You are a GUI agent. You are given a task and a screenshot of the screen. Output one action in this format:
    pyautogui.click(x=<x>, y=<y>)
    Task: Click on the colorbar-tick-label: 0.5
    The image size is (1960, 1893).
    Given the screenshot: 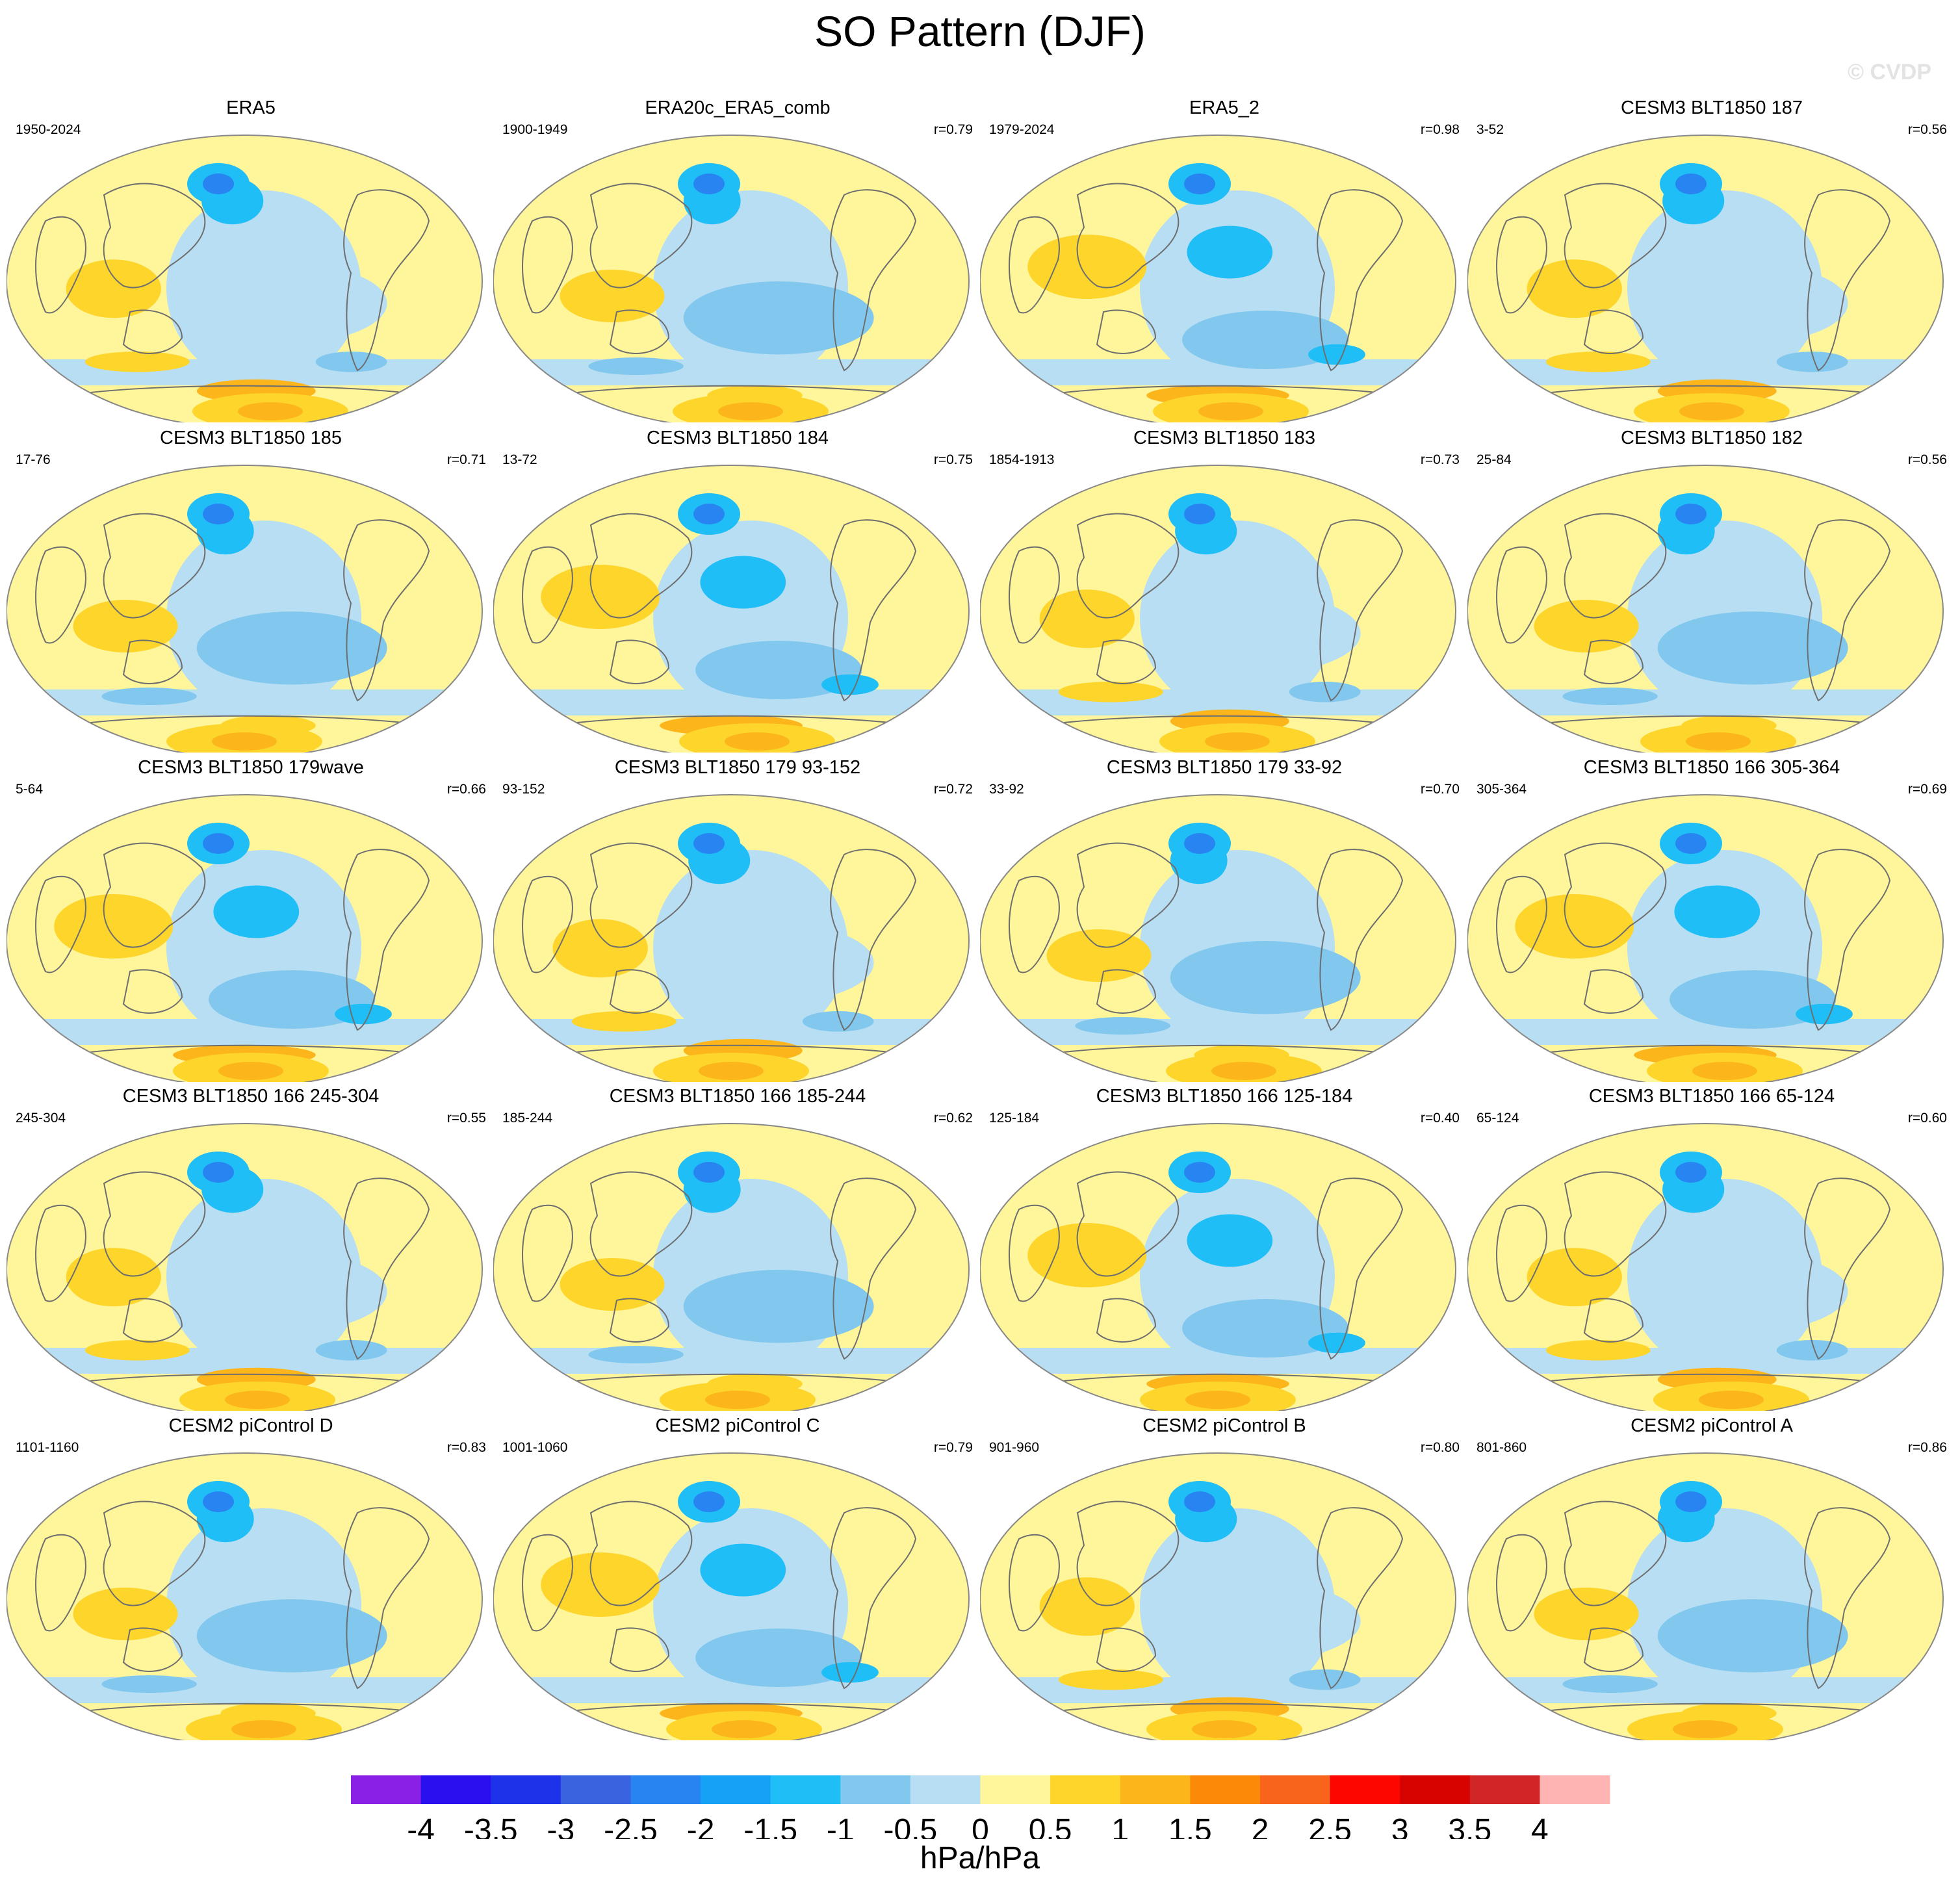 What is the action you would take?
    pyautogui.click(x=1050, y=1826)
    